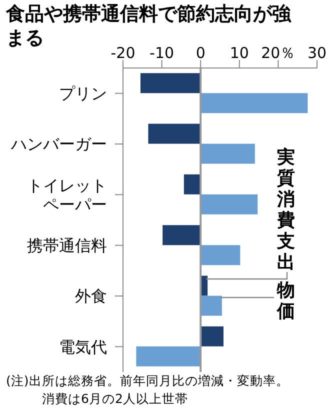  What do you see at coordinates (83, 93) in the screenshot?
I see `y-tick-label: プリン` at bounding box center [83, 93].